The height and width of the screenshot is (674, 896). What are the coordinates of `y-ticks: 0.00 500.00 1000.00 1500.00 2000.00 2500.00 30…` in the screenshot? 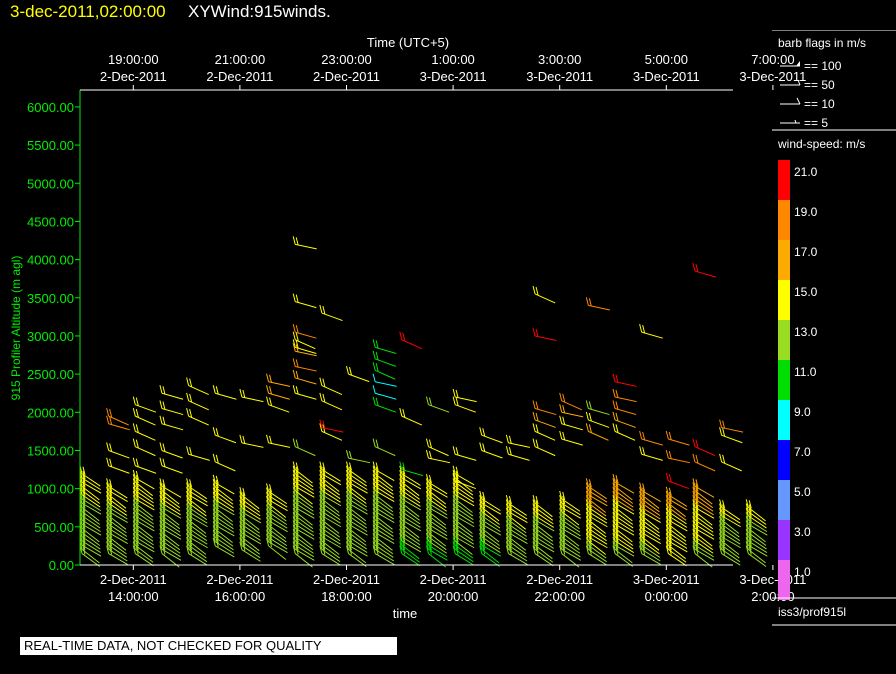 It's located at (53, 336).